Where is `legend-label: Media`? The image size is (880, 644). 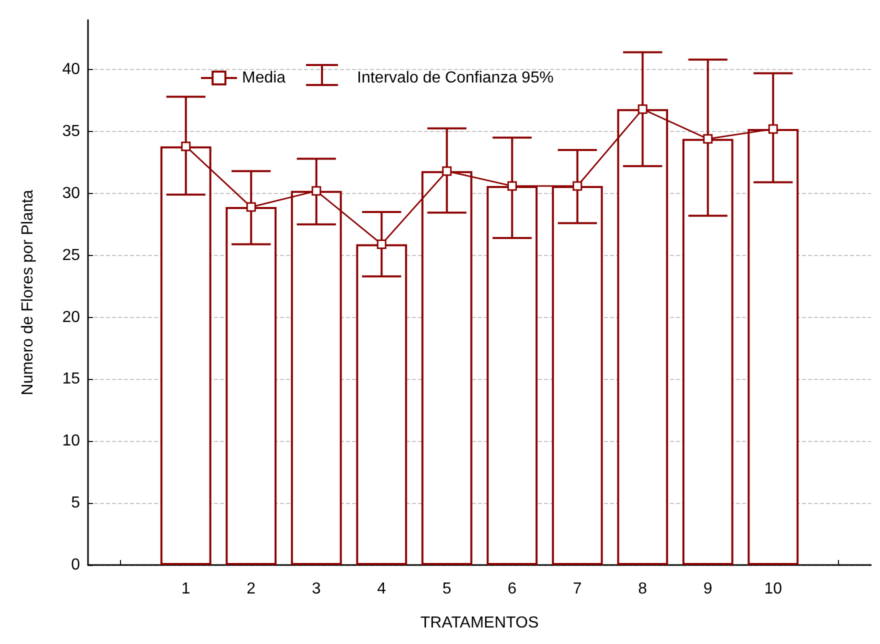
legend-label: Media is located at coordinates (264, 78).